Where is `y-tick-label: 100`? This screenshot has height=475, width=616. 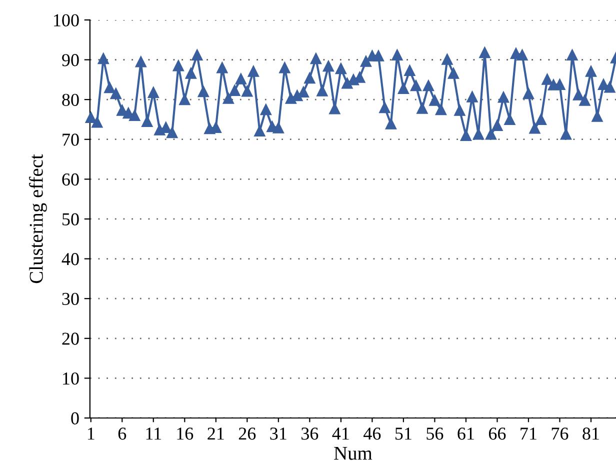
y-tick-label: 100 is located at coordinates (66, 20).